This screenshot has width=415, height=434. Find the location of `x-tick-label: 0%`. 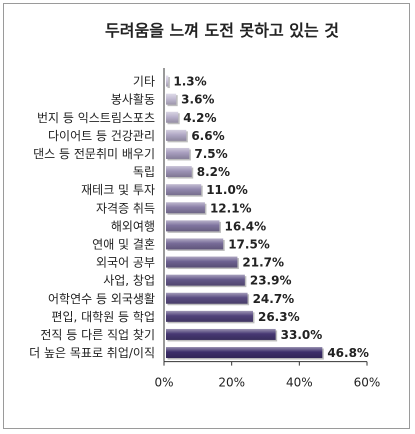

x-tick-label: 0% is located at coordinates (163, 383).